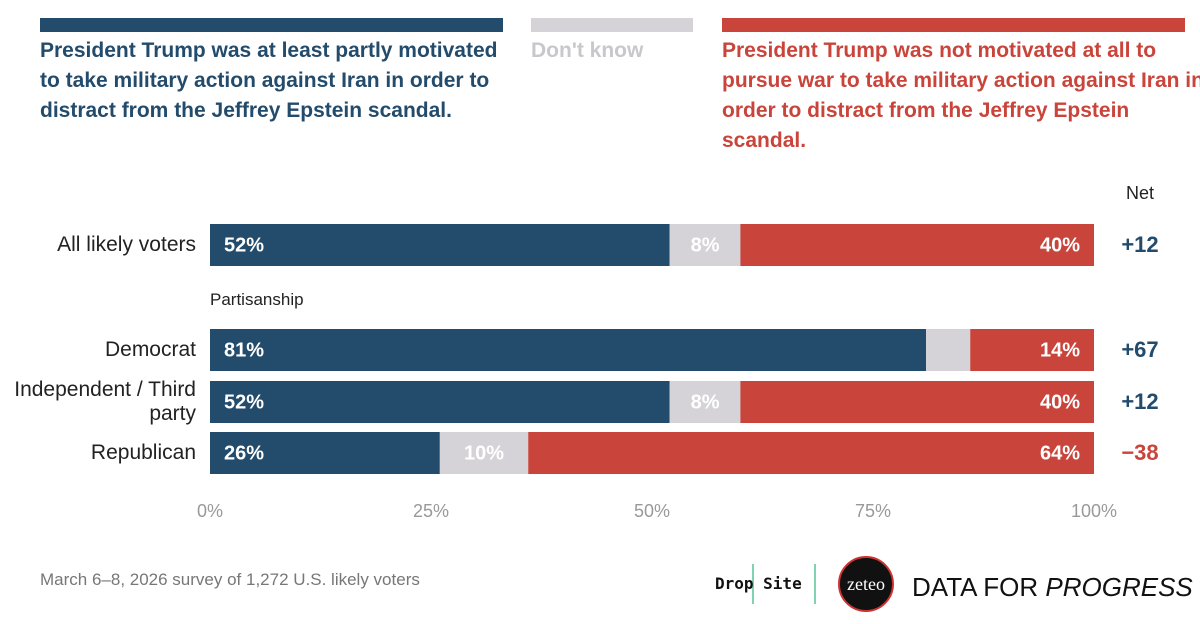 The height and width of the screenshot is (624, 1200). Describe the element at coordinates (150, 349) in the screenshot. I see `category-label: Democrat` at that location.